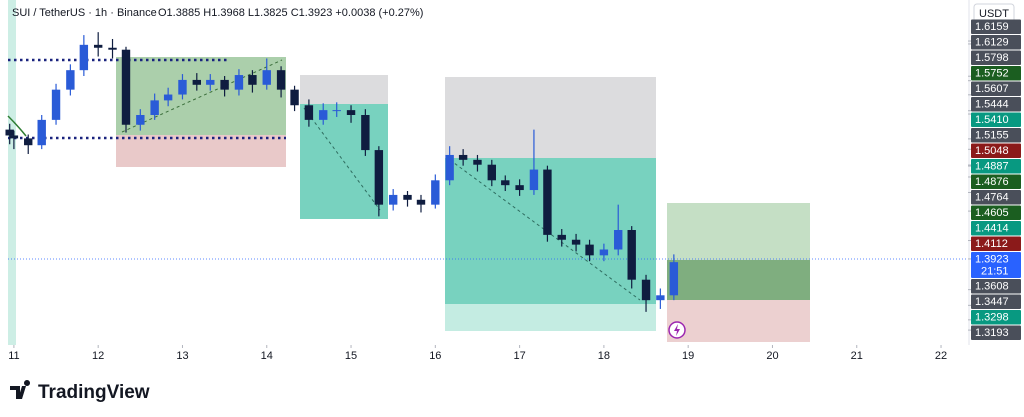 This screenshot has width=1024, height=417. Describe the element at coordinates (550, 317) in the screenshot. I see `target-zone` at that location.